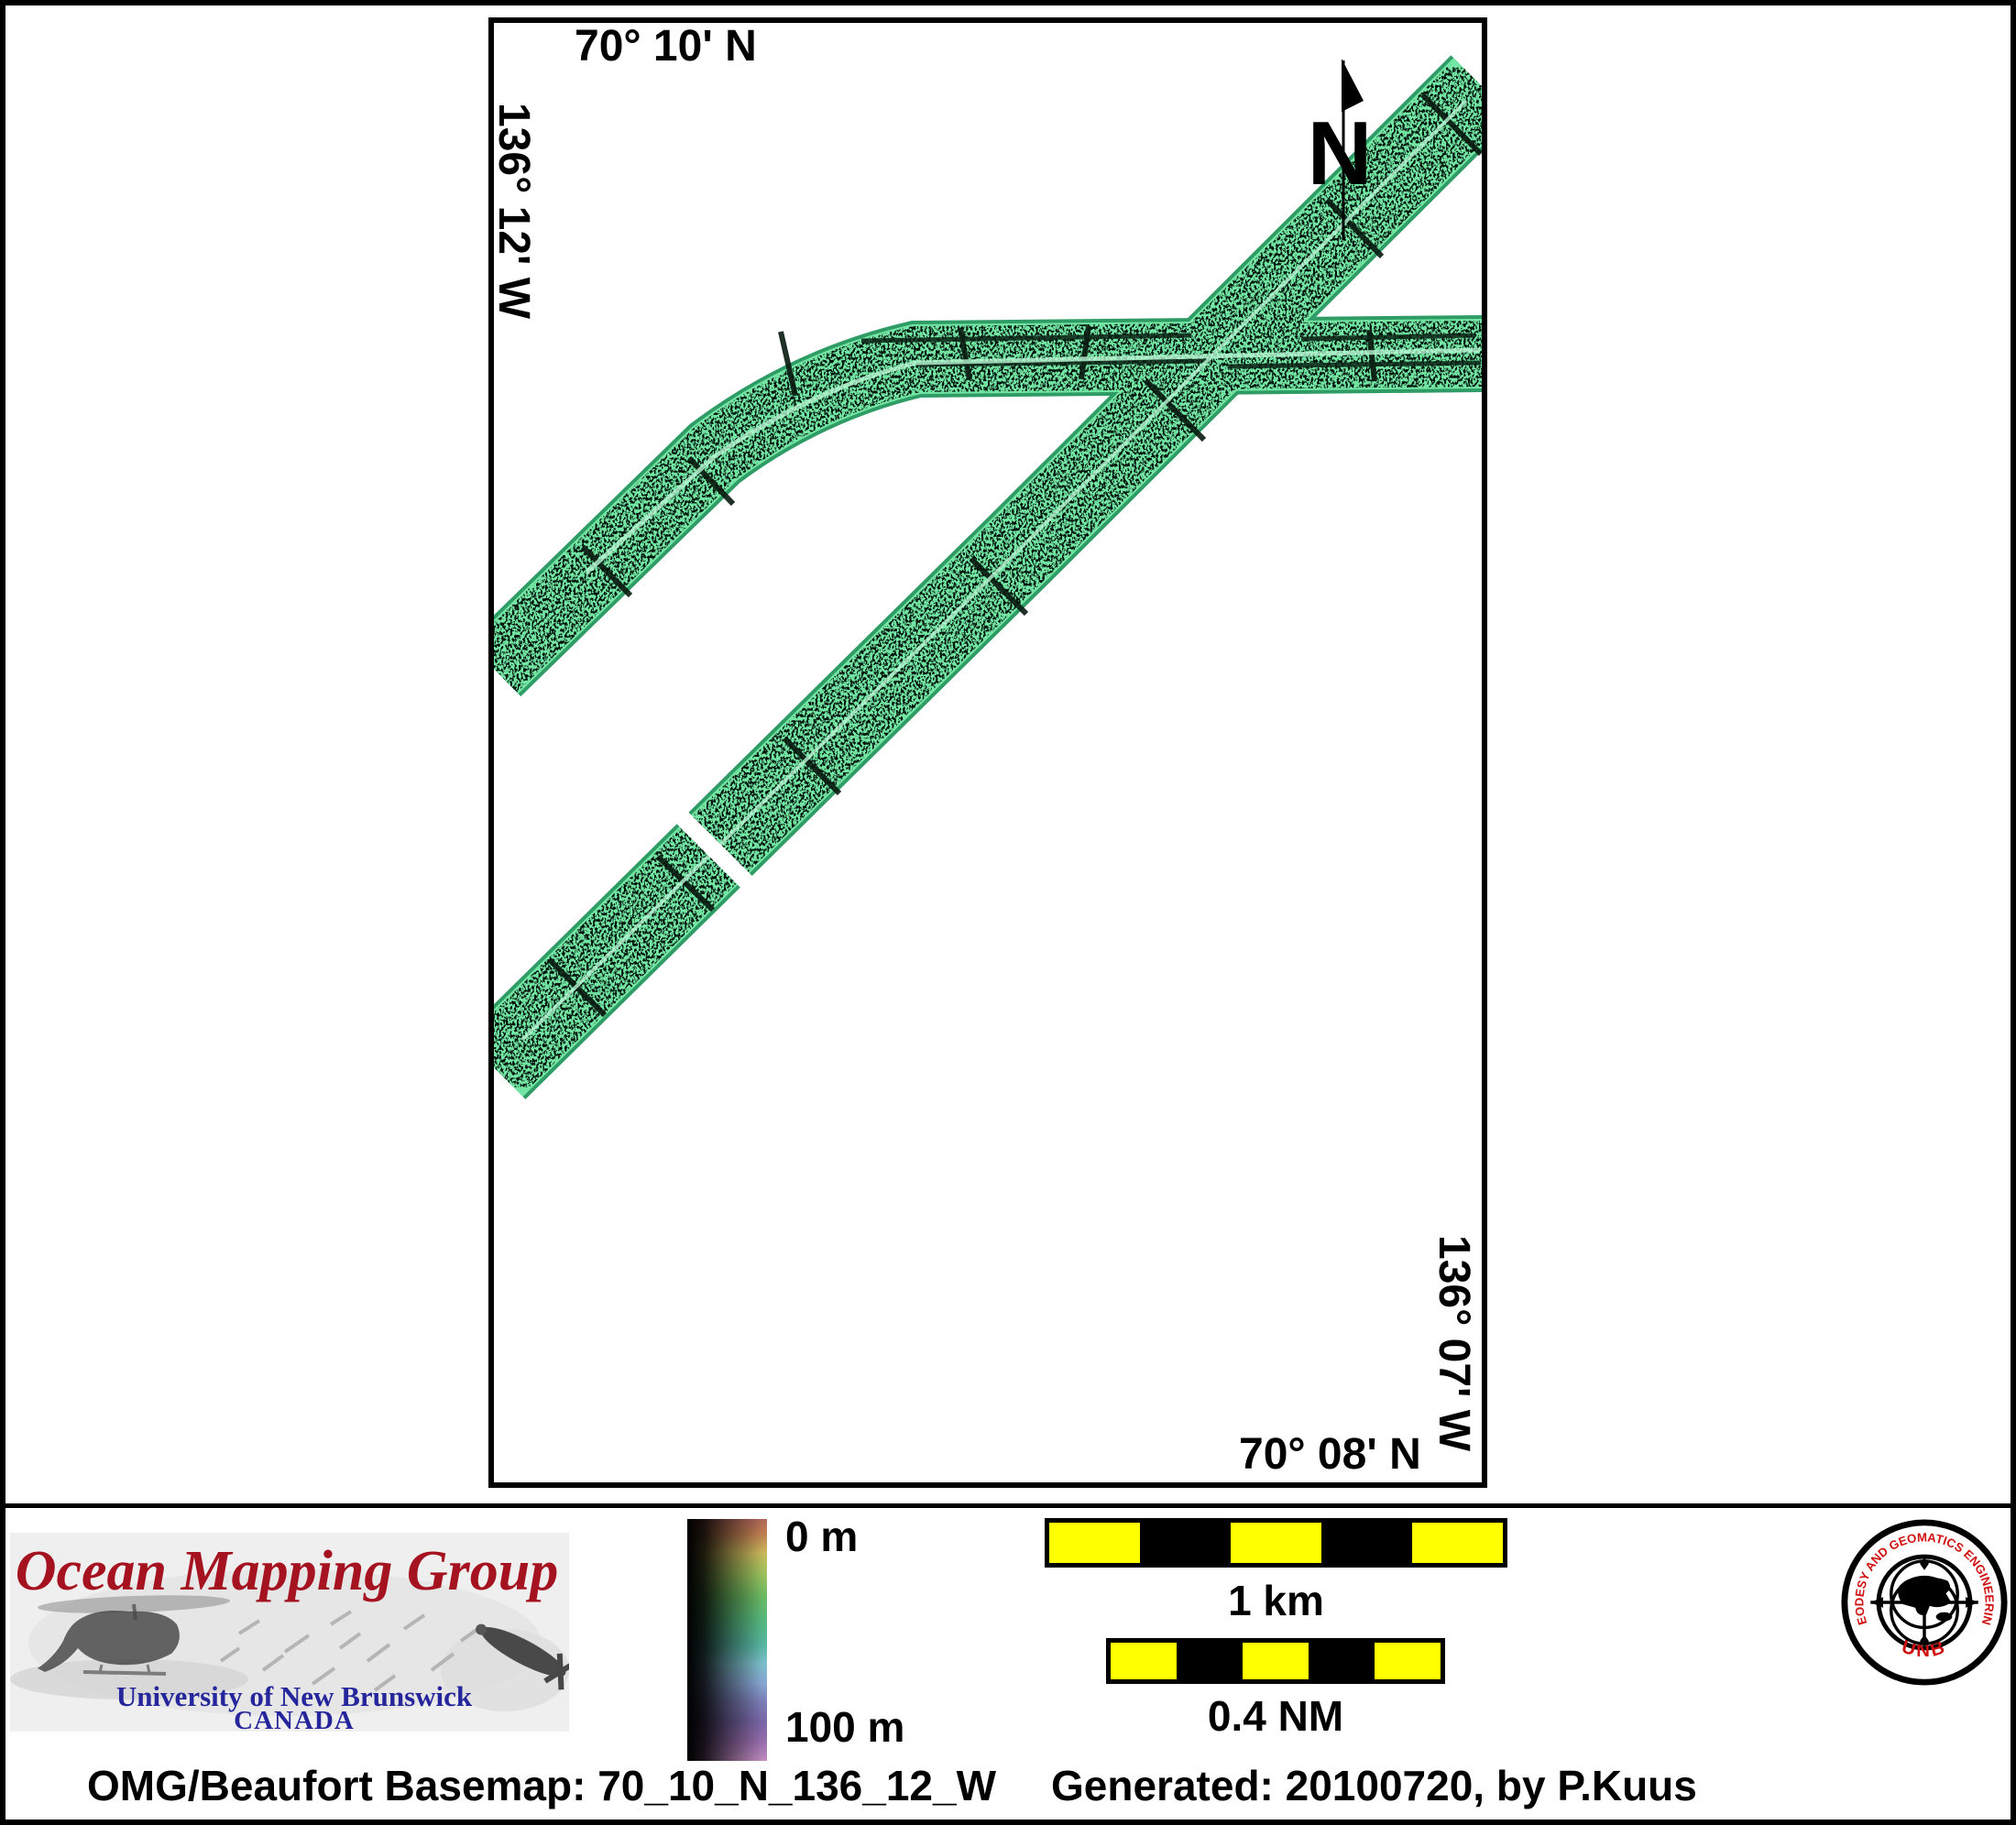 This screenshot has width=2016, height=1825. What do you see at coordinates (134, 1635) in the screenshot?
I see `helicopter-silhouette` at bounding box center [134, 1635].